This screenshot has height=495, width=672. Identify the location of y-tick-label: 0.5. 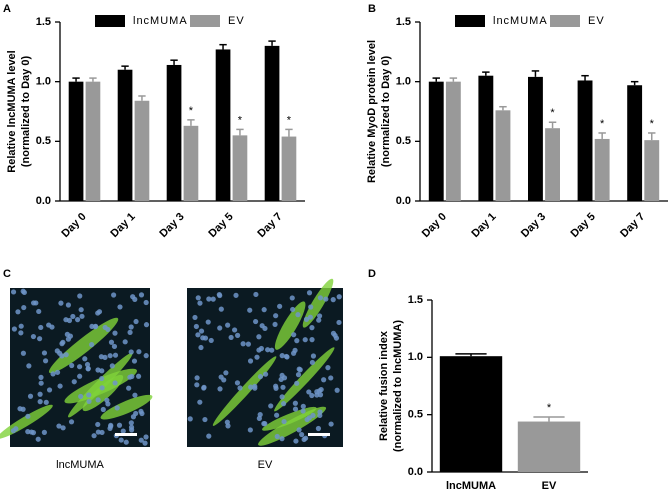
(43, 141).